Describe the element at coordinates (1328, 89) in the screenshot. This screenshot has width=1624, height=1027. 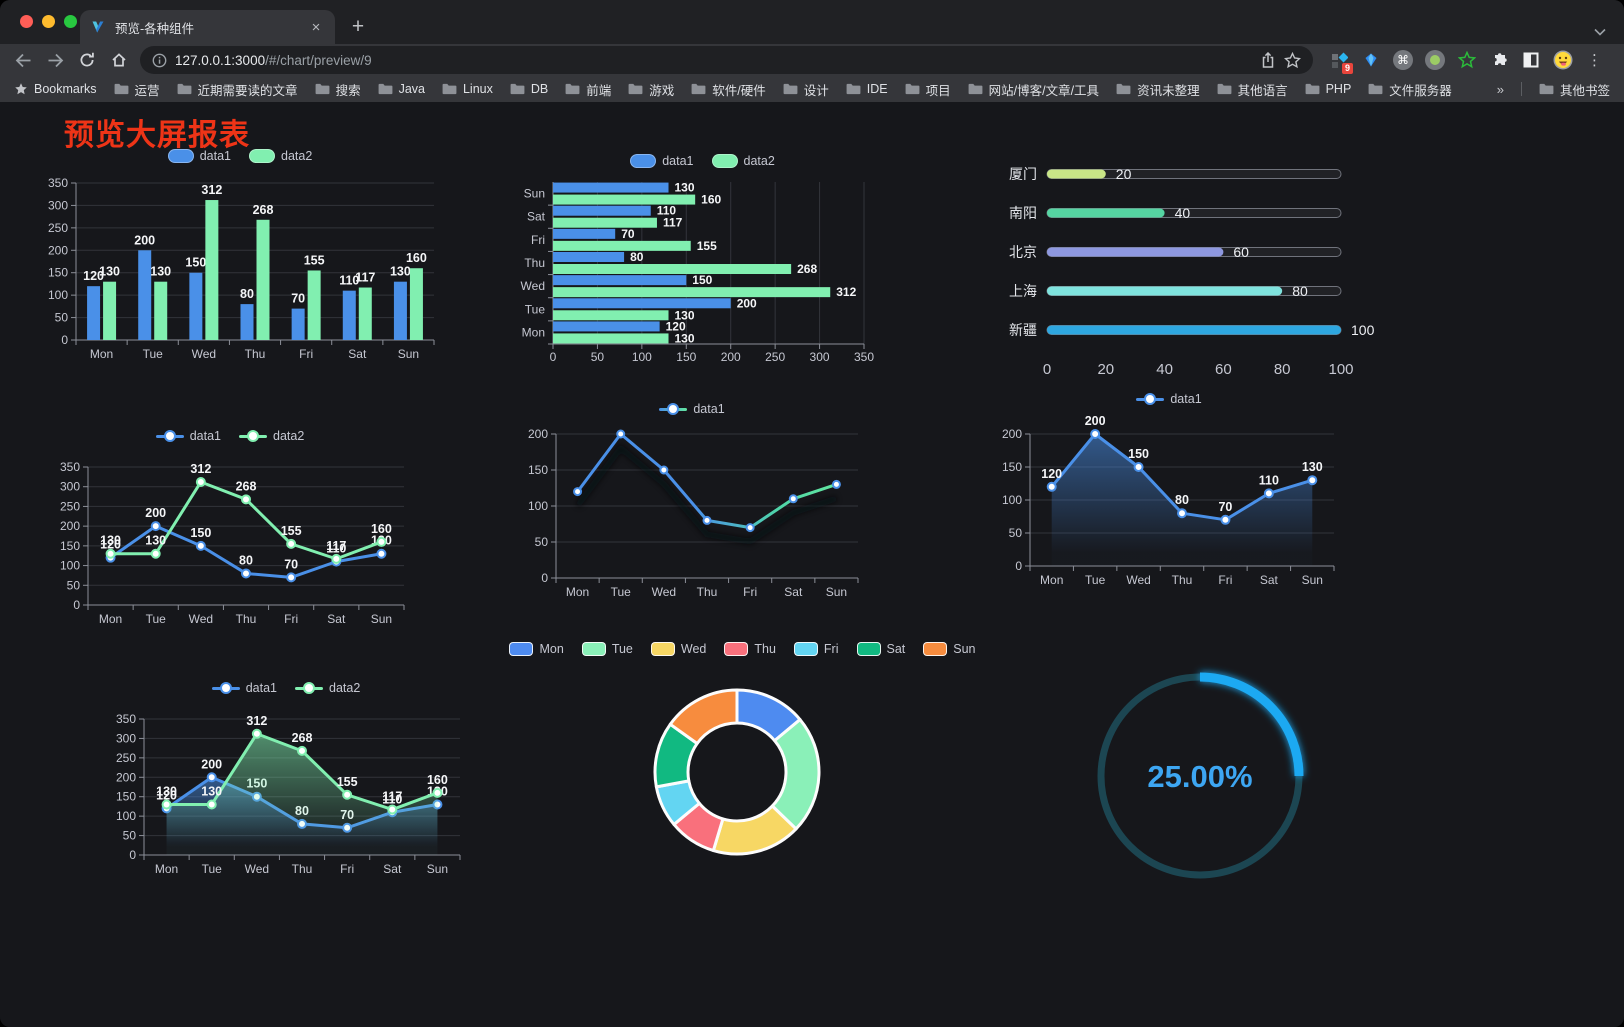
I see `bookmark-folder-item: PHP` at that location.